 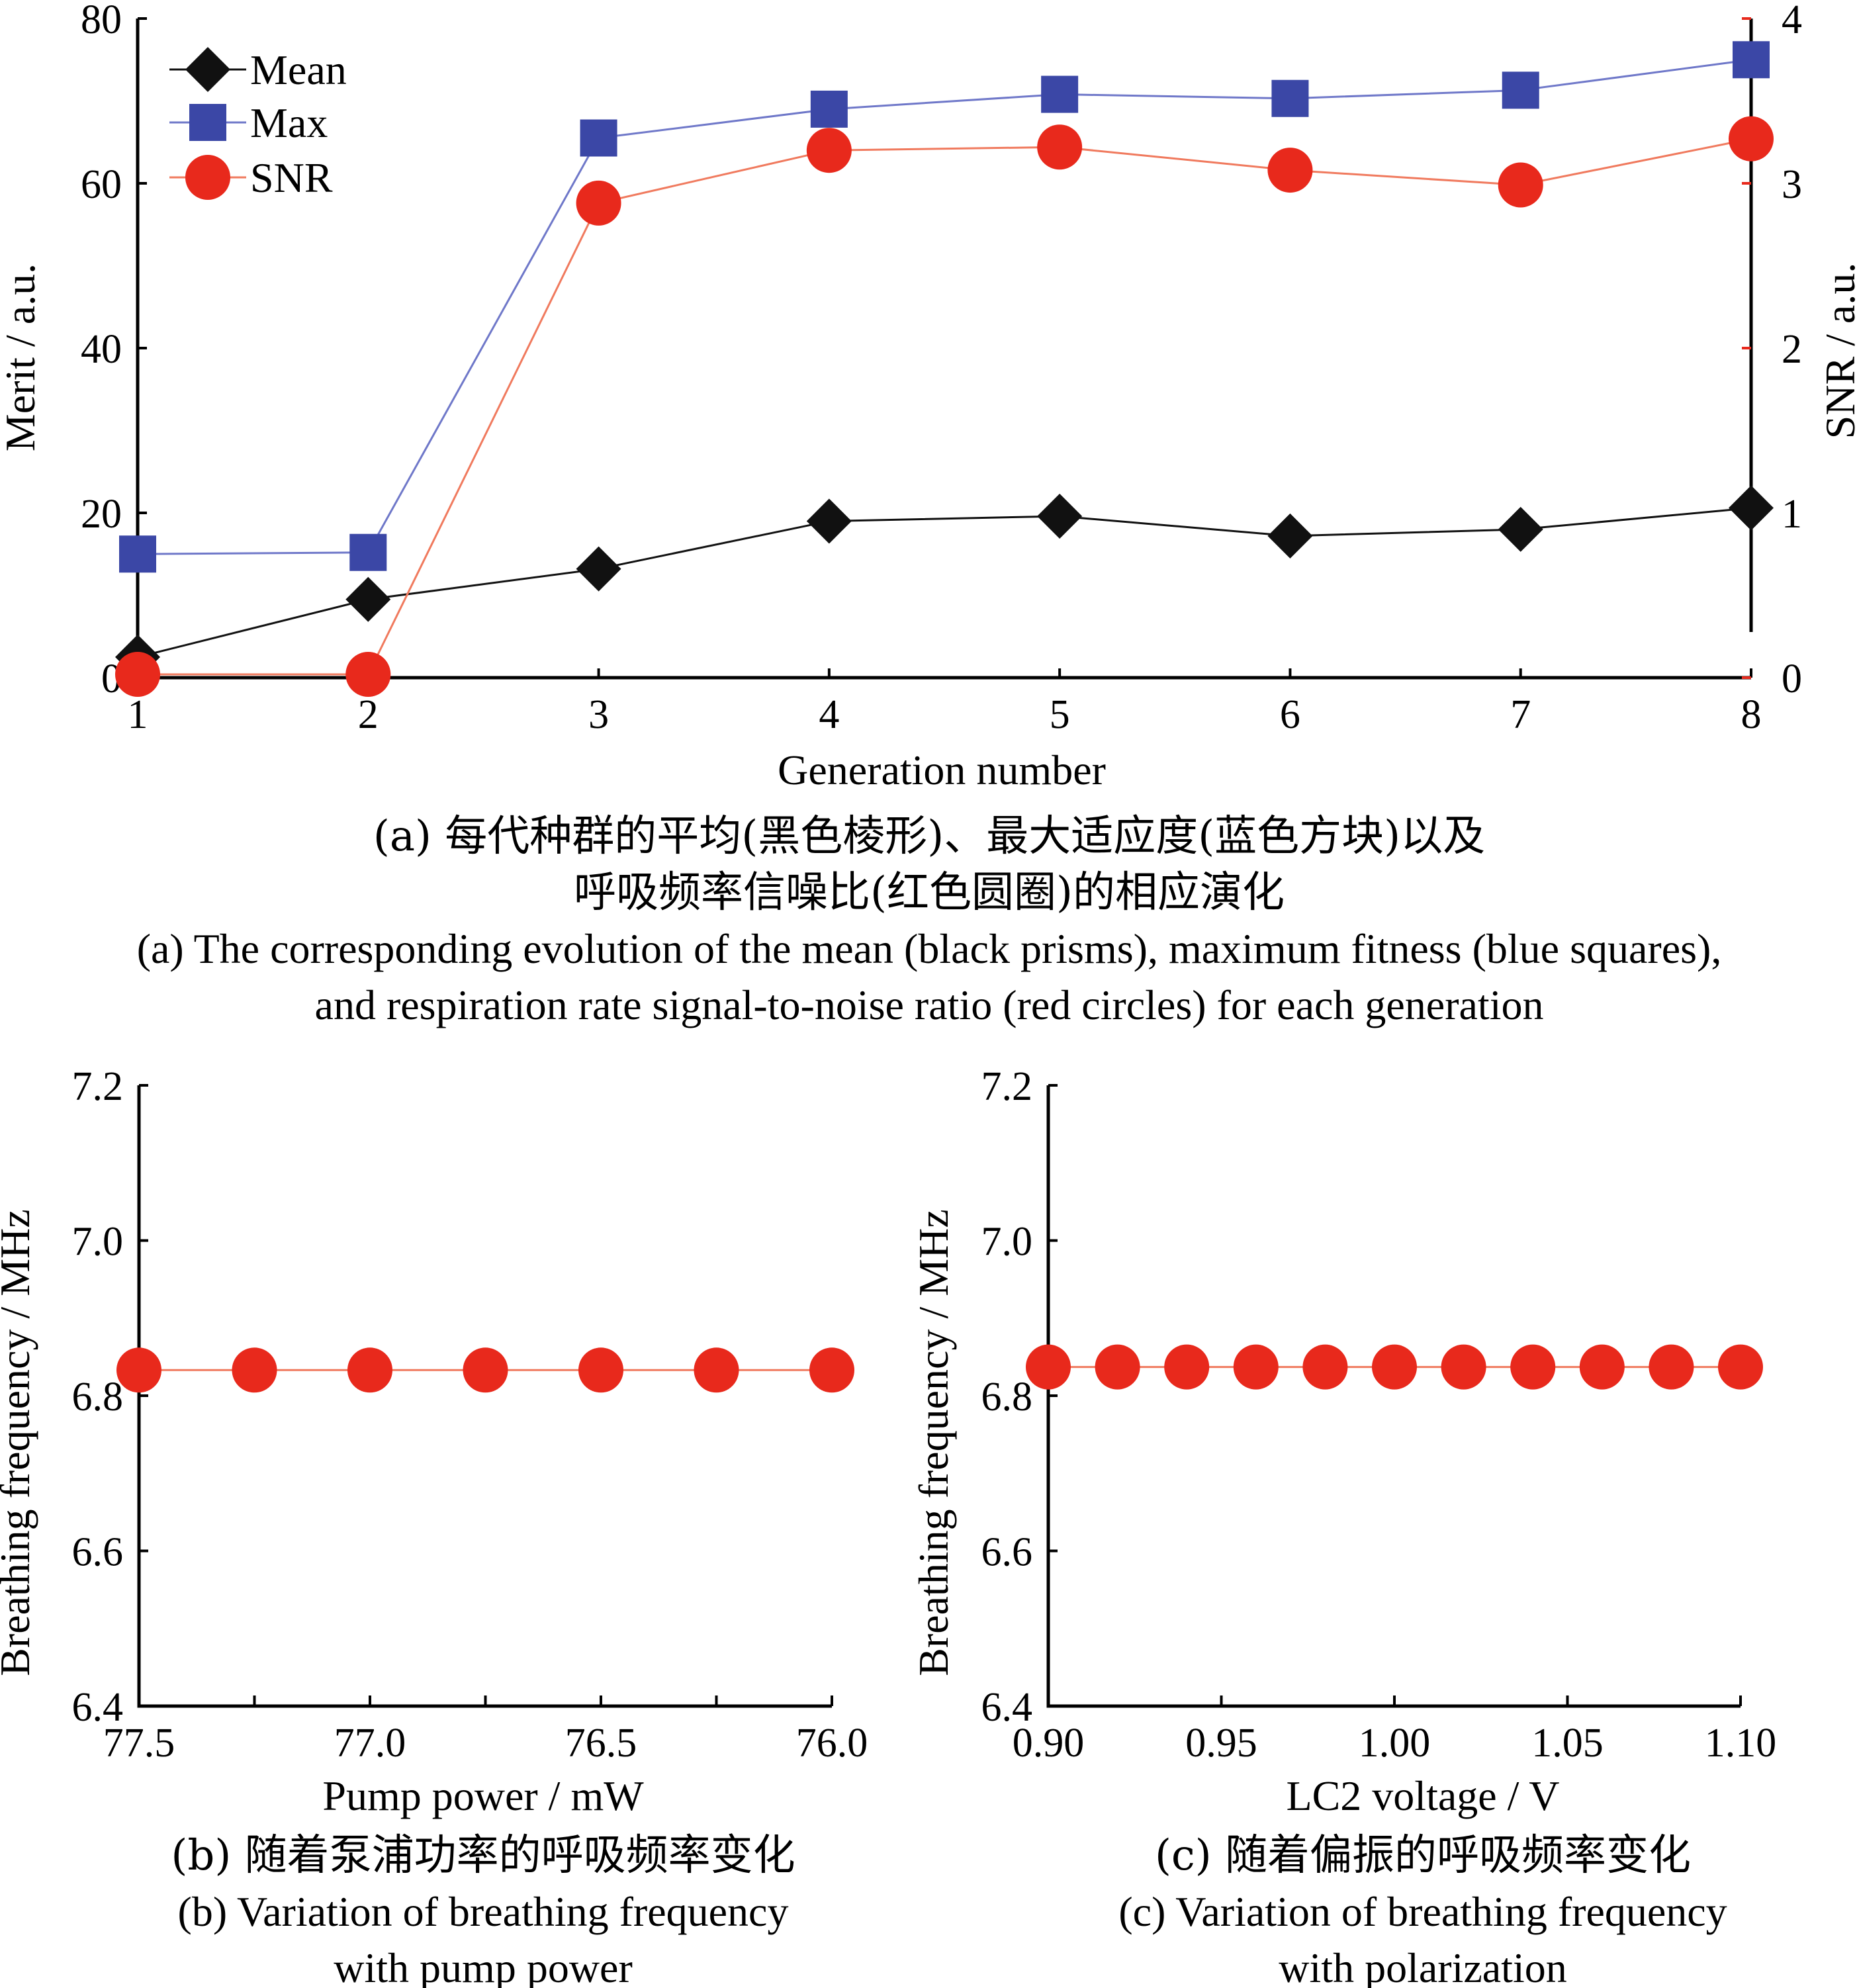 I want to click on panel-c-y-tick-label: 7.0, so click(x=1007, y=1242).